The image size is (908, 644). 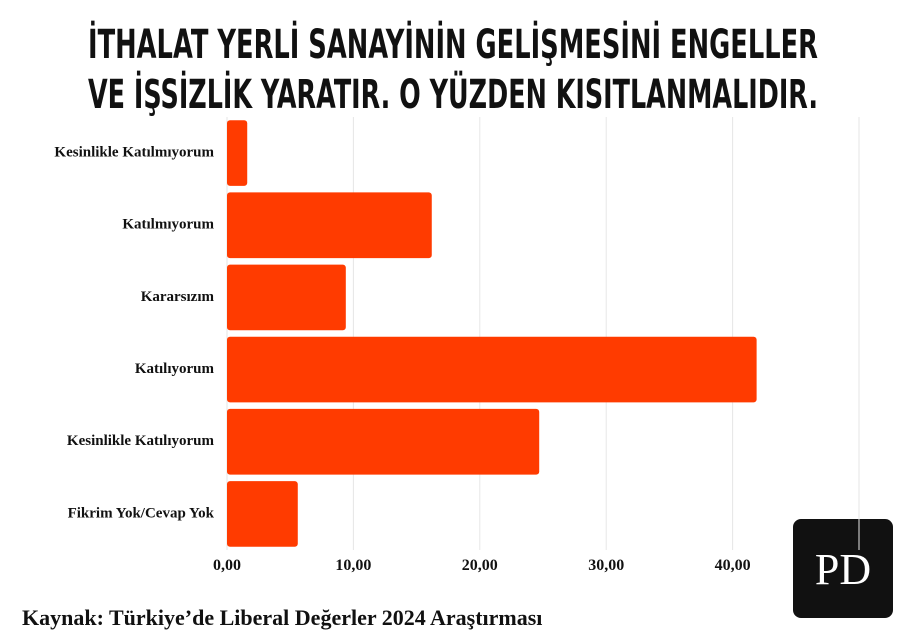 I want to click on x-tick-label: 30,00, so click(x=606, y=565).